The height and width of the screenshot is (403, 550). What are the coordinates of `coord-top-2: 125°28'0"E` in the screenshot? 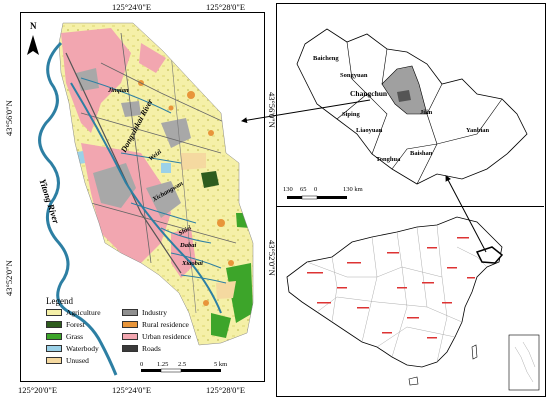 It's located at (226, 7).